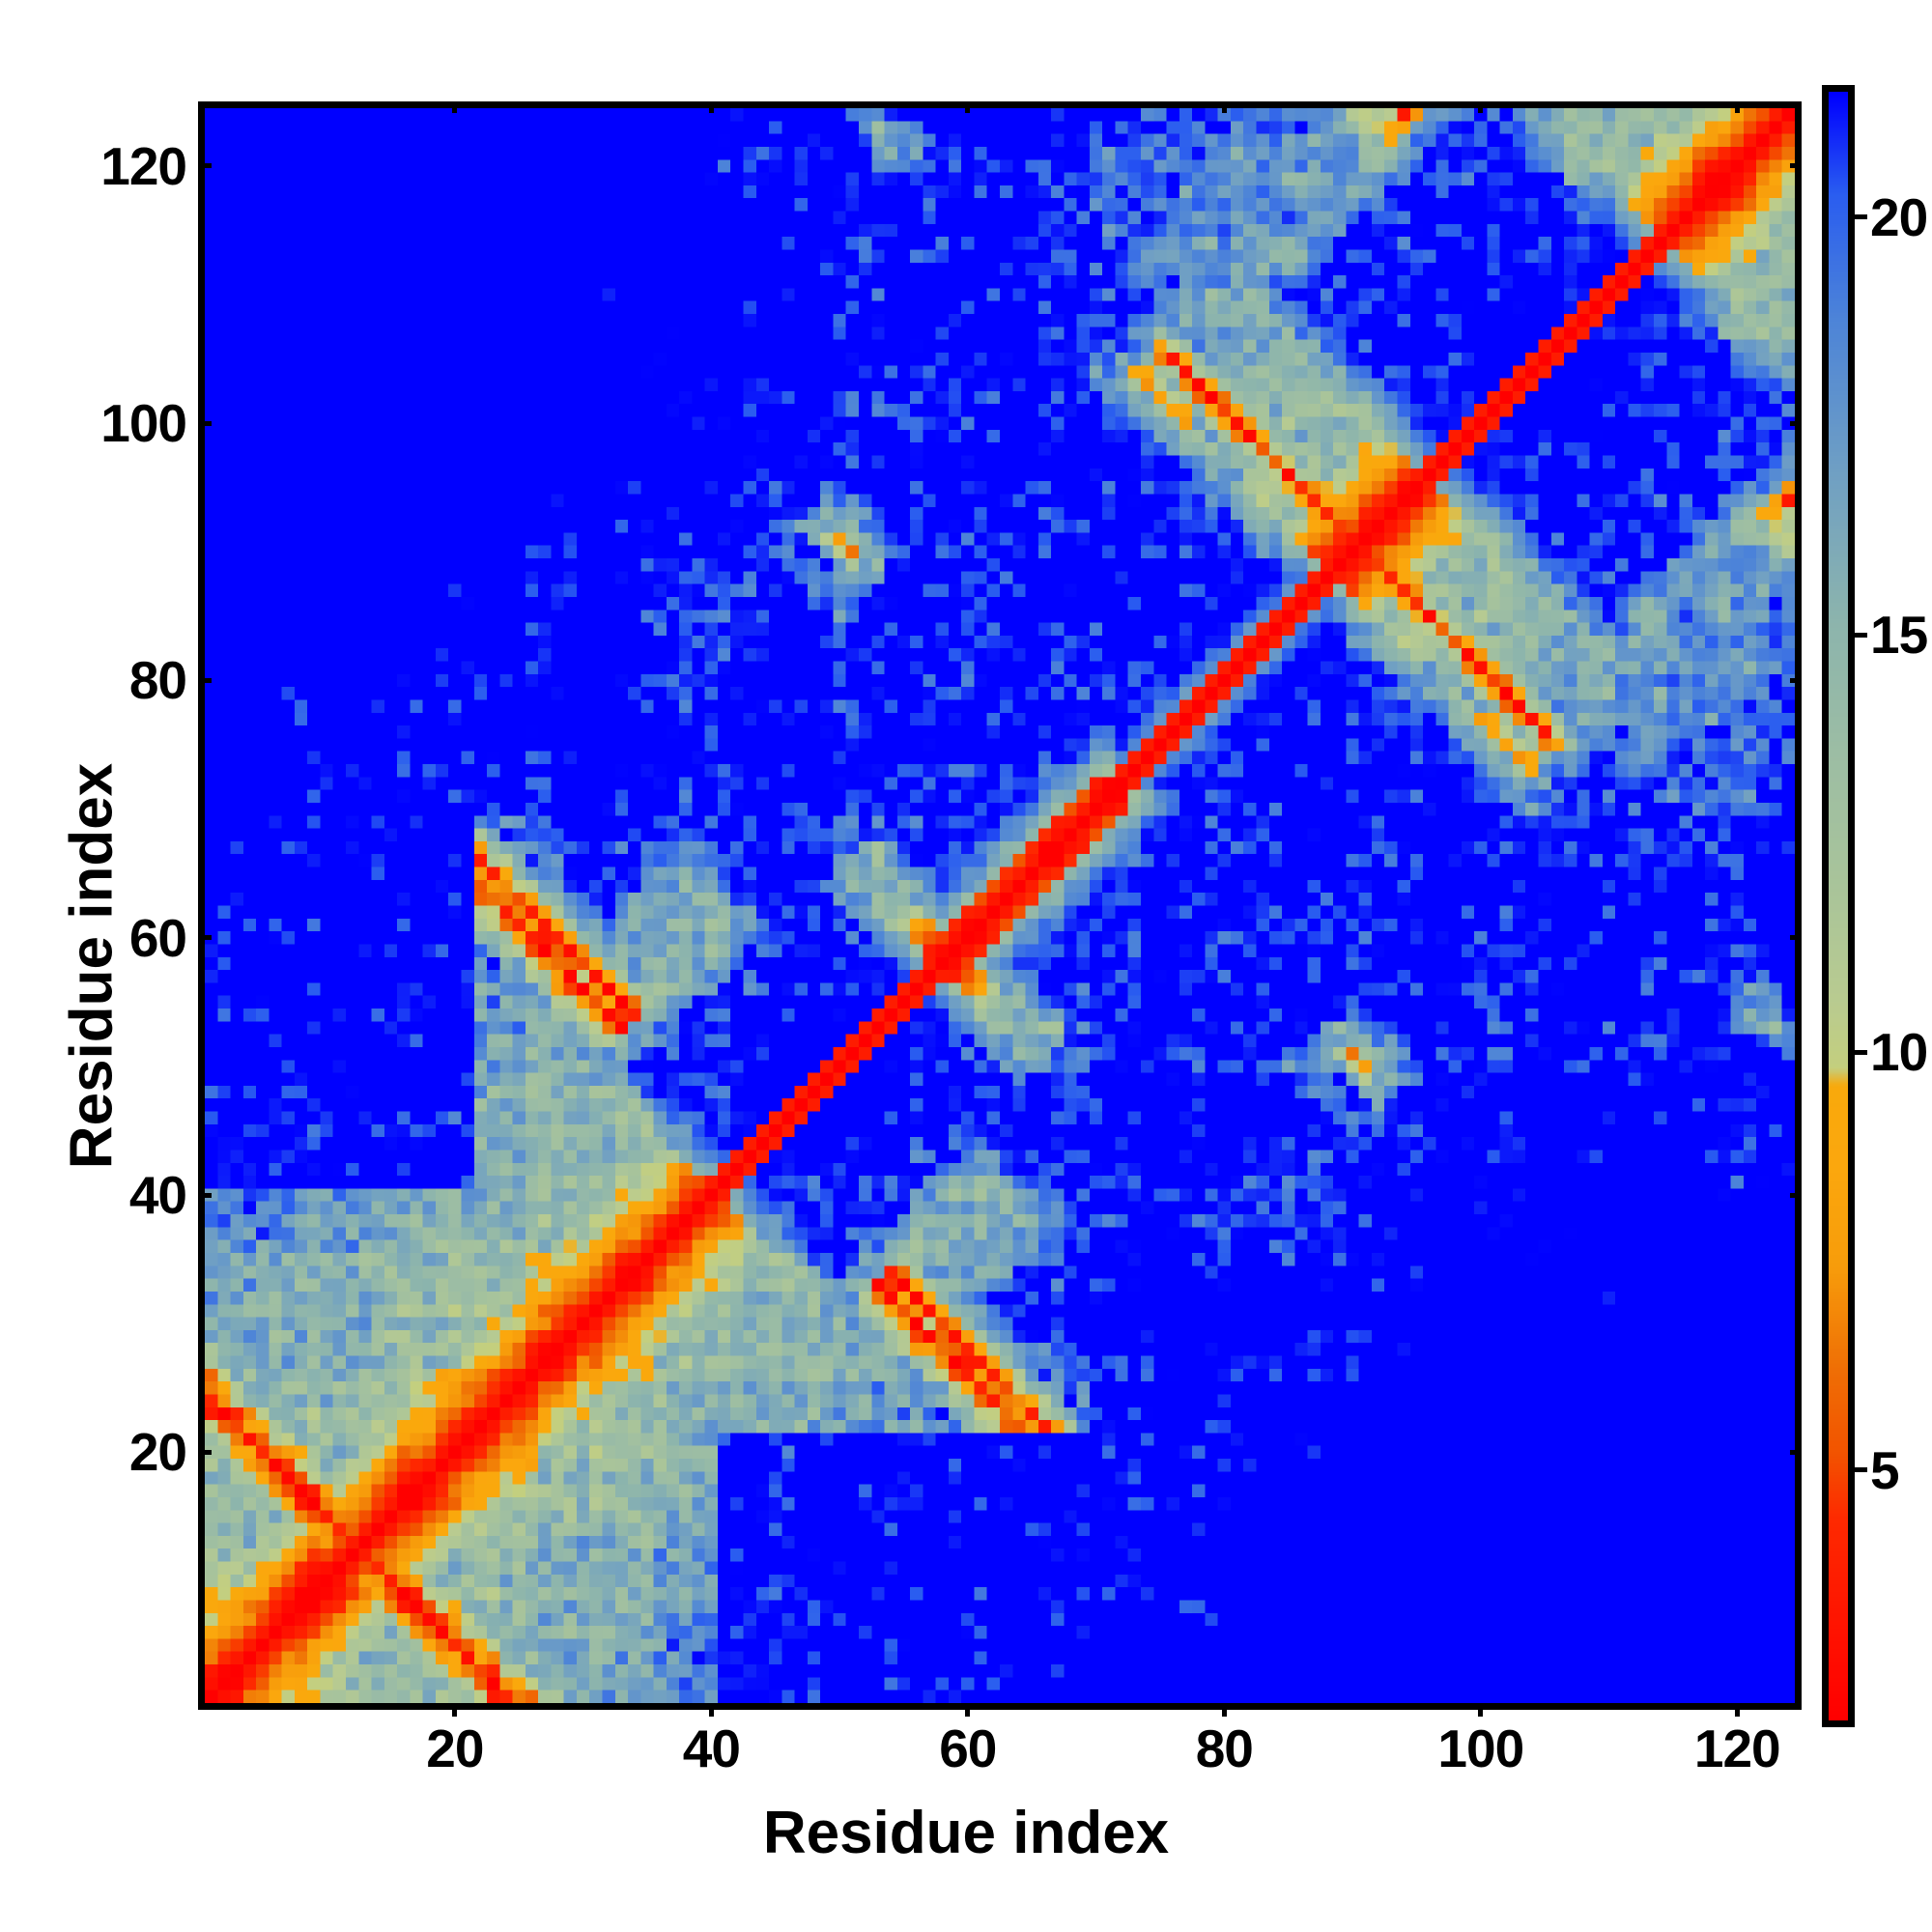 This screenshot has width=1932, height=1932. What do you see at coordinates (143, 165) in the screenshot?
I see `y-tick-label-120: 120` at bounding box center [143, 165].